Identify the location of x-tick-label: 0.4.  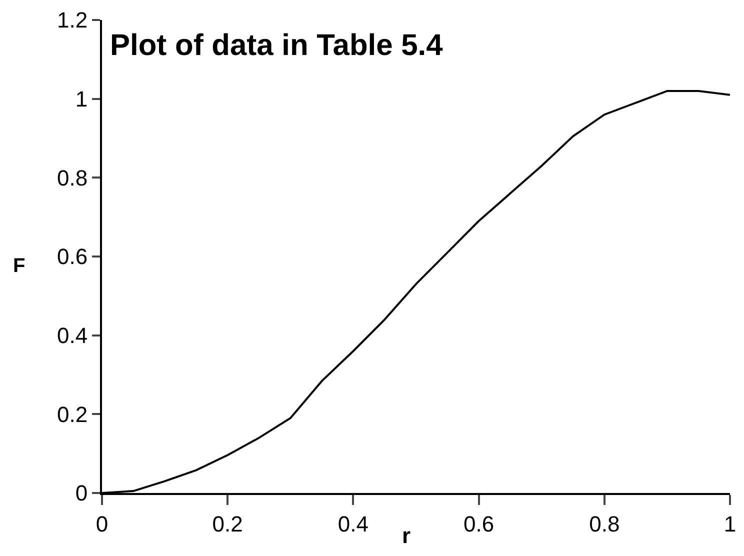
(353, 523).